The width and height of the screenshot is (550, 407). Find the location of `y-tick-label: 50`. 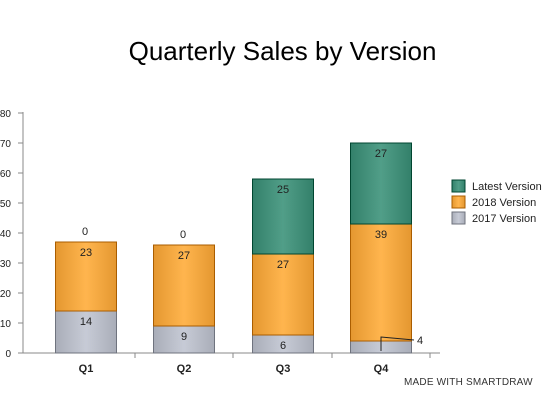

y-tick-label: 50 is located at coordinates (5, 204).